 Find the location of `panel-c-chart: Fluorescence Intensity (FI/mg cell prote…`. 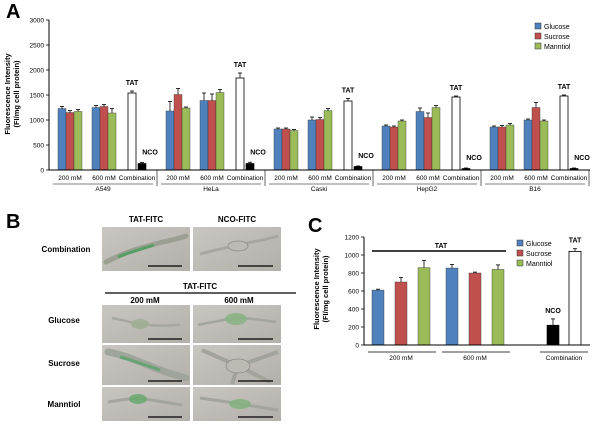

panel-c-chart: Fluorescence Intensity (FI/mg cell prote… is located at coordinates (451, 298).